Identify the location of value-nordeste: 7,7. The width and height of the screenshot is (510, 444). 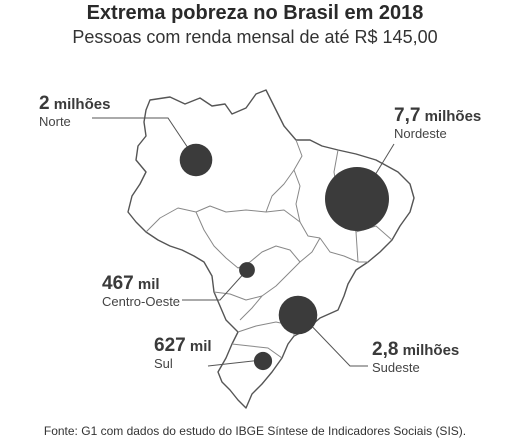
(407, 115).